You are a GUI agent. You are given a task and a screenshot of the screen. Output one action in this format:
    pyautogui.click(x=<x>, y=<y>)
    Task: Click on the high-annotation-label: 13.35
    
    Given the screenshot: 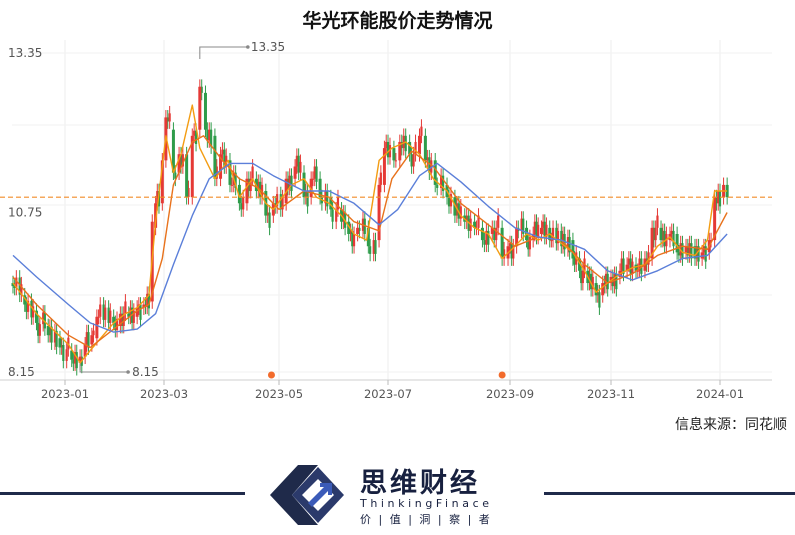 What is the action you would take?
    pyautogui.click(x=268, y=47)
    